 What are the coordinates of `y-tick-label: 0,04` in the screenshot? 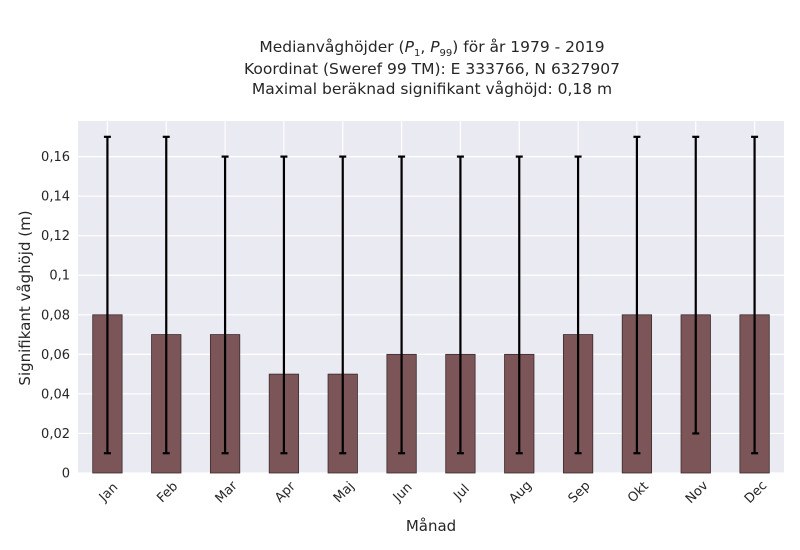 It's located at (55, 394).